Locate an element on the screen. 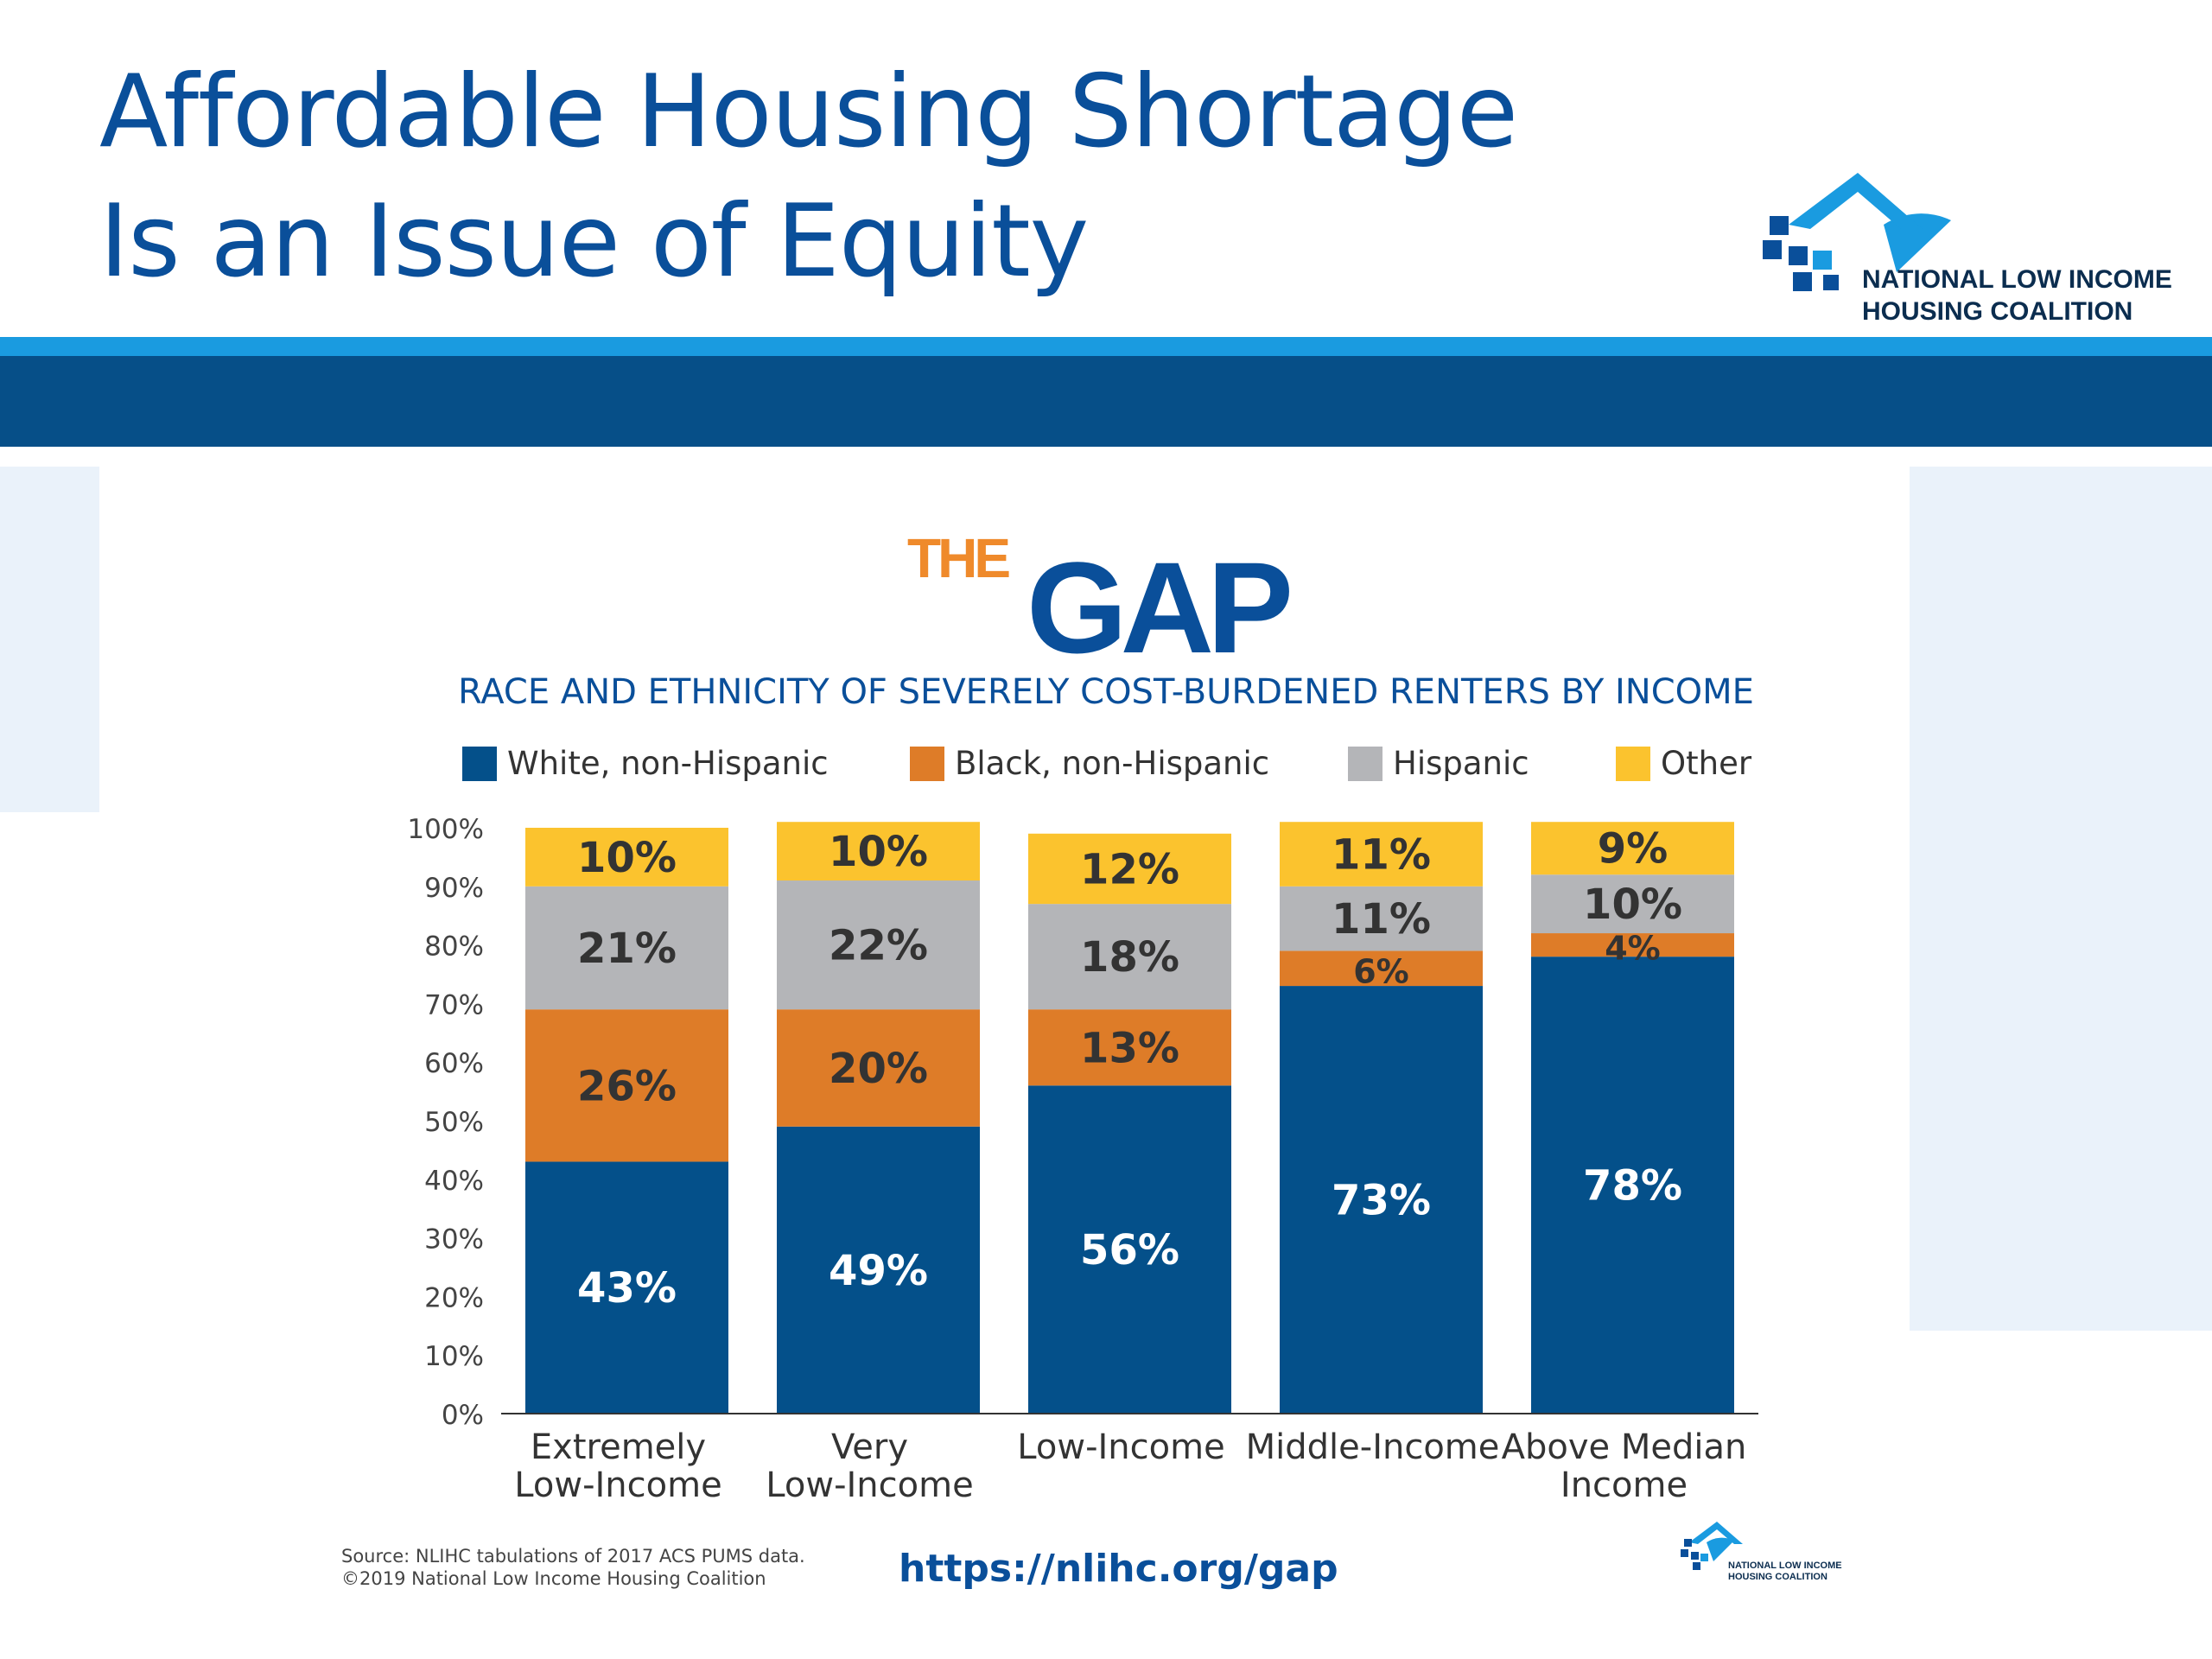 This screenshot has height=1659, width=2212. data-label: 21% is located at coordinates (627, 949).